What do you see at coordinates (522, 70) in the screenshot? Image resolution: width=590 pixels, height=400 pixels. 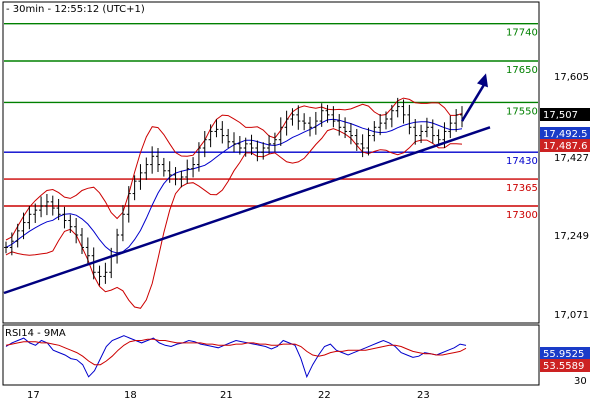 I see `level-label: 17650` at bounding box center [522, 70].